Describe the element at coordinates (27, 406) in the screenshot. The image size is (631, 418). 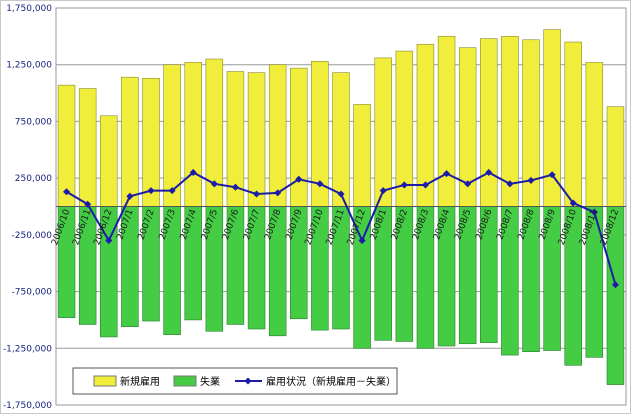
I see `y-tick-label: -1,750,000` at that location.